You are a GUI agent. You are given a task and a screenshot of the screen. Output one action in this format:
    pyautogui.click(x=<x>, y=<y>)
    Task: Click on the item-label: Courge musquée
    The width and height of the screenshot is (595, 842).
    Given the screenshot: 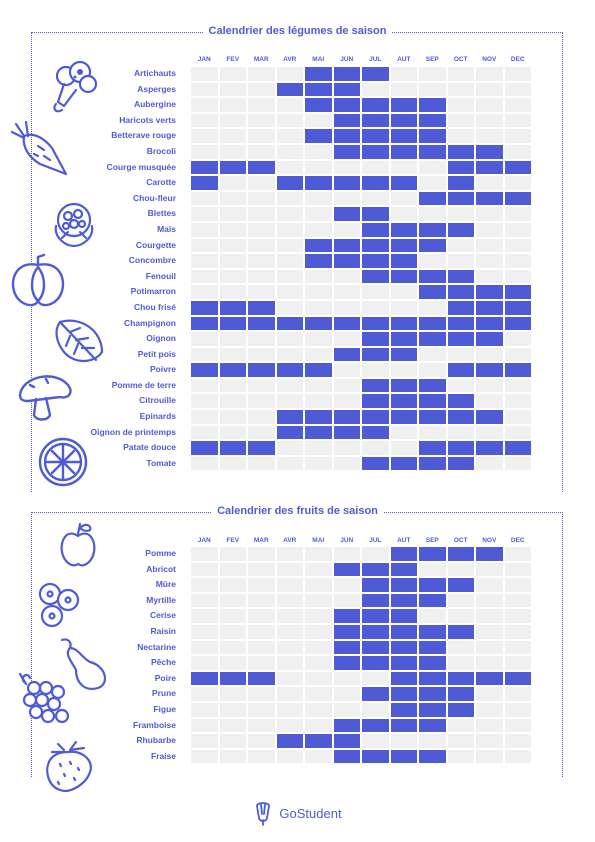 What is the action you would take?
    pyautogui.click(x=141, y=166)
    